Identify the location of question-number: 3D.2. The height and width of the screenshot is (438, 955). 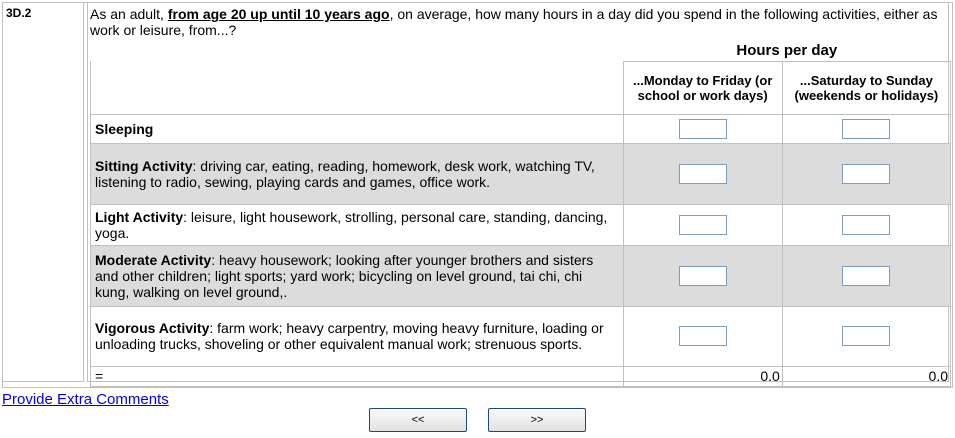
(43, 192).